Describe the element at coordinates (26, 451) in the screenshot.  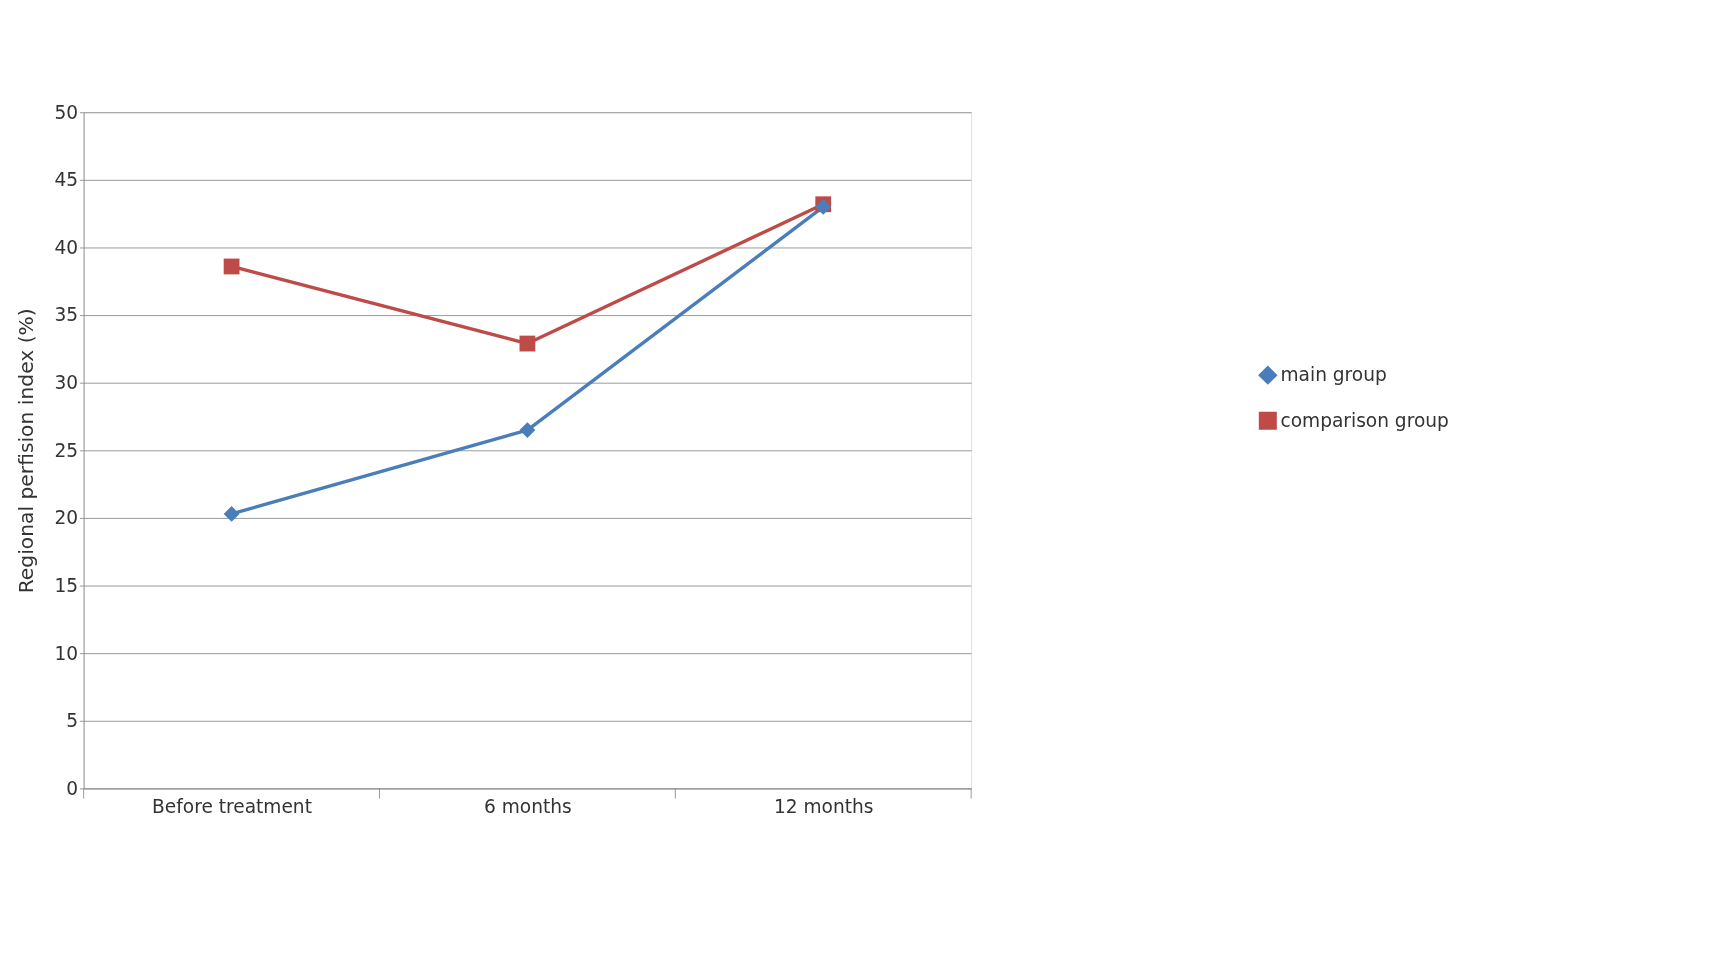
I see `y-axis-title: Regional perfision index (%)` at that location.